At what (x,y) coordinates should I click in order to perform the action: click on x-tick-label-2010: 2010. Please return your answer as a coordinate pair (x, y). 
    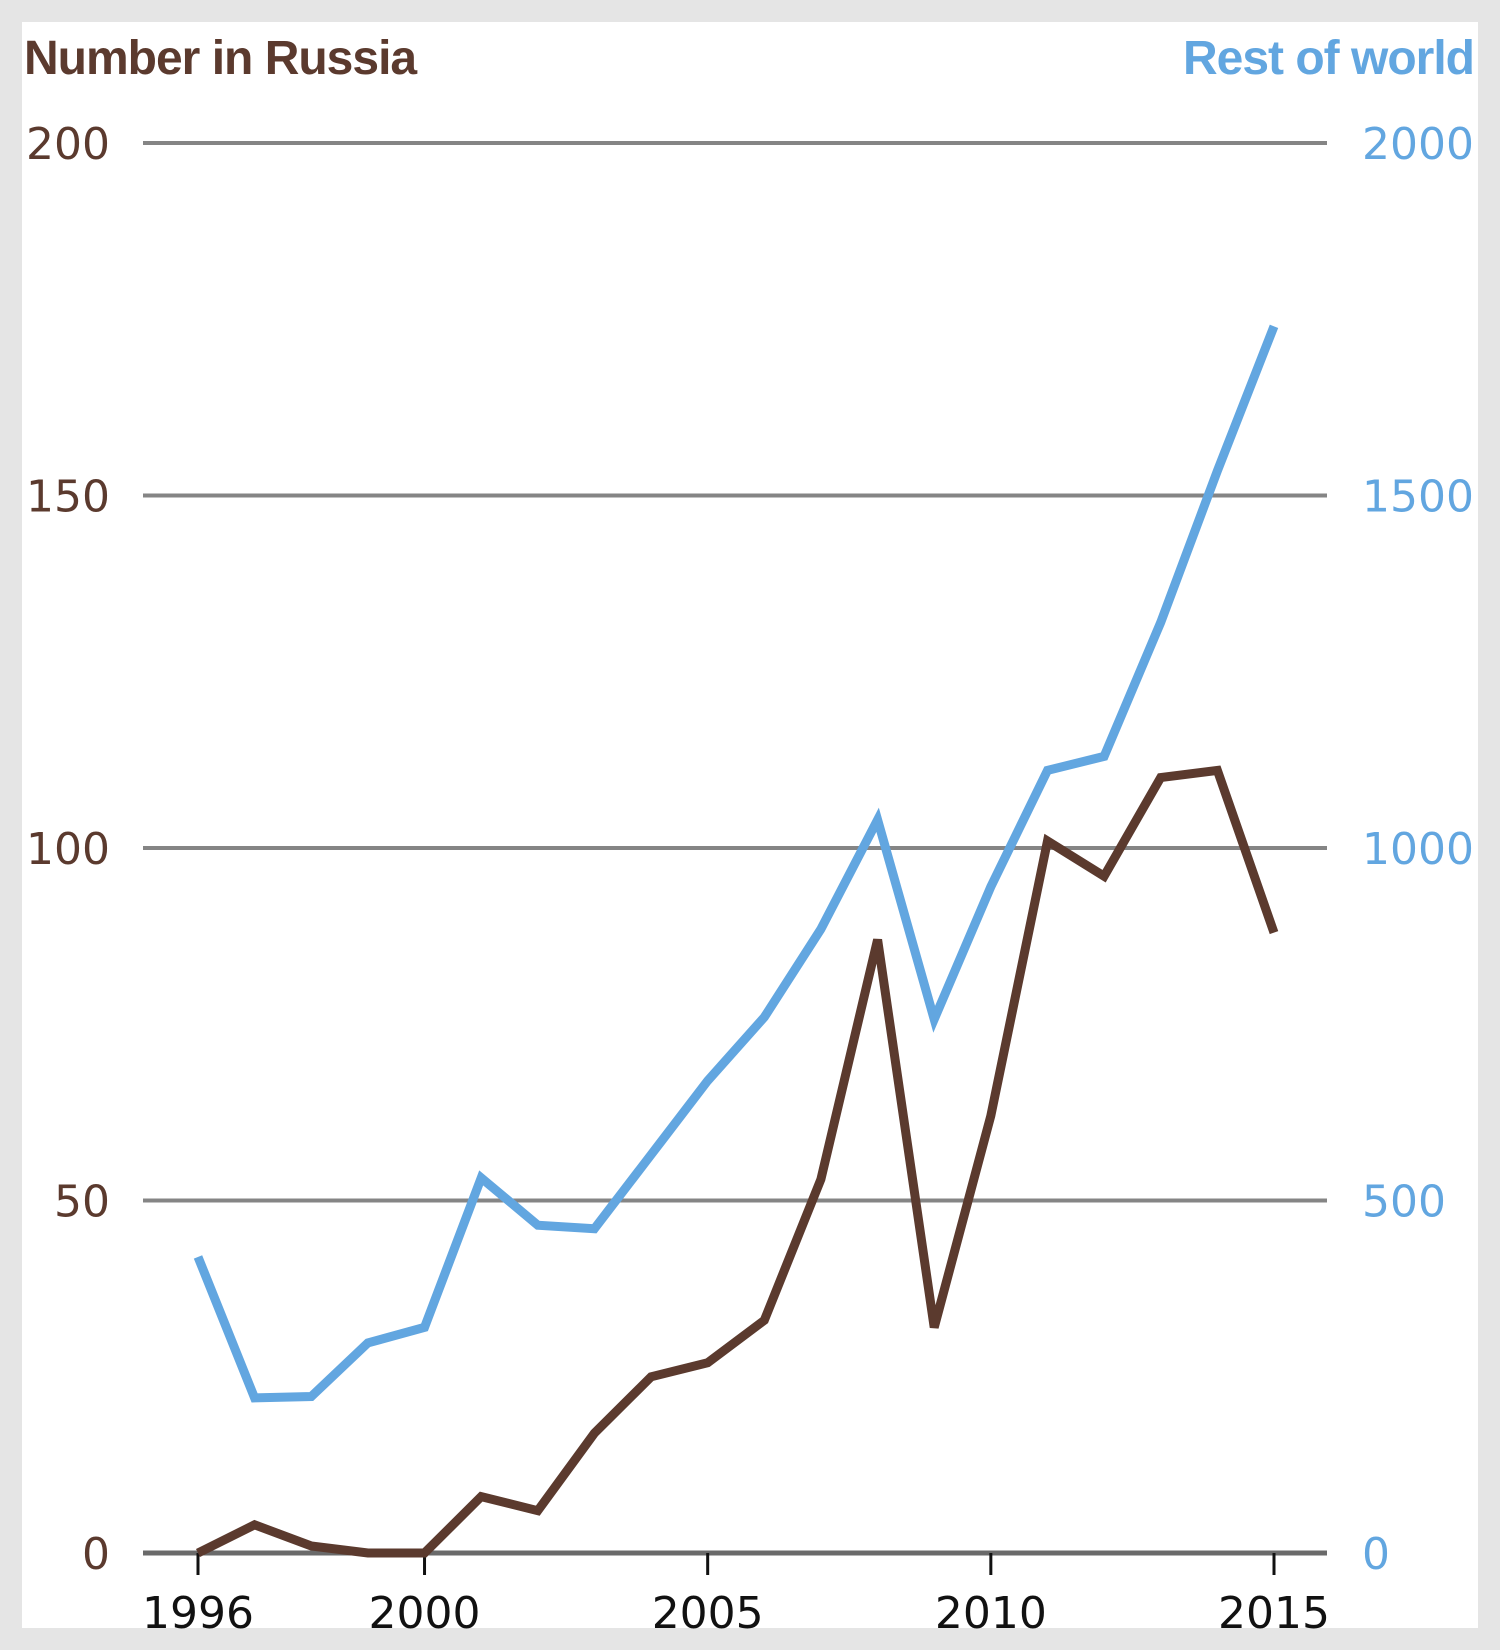
    Looking at the image, I should click on (991, 1613).